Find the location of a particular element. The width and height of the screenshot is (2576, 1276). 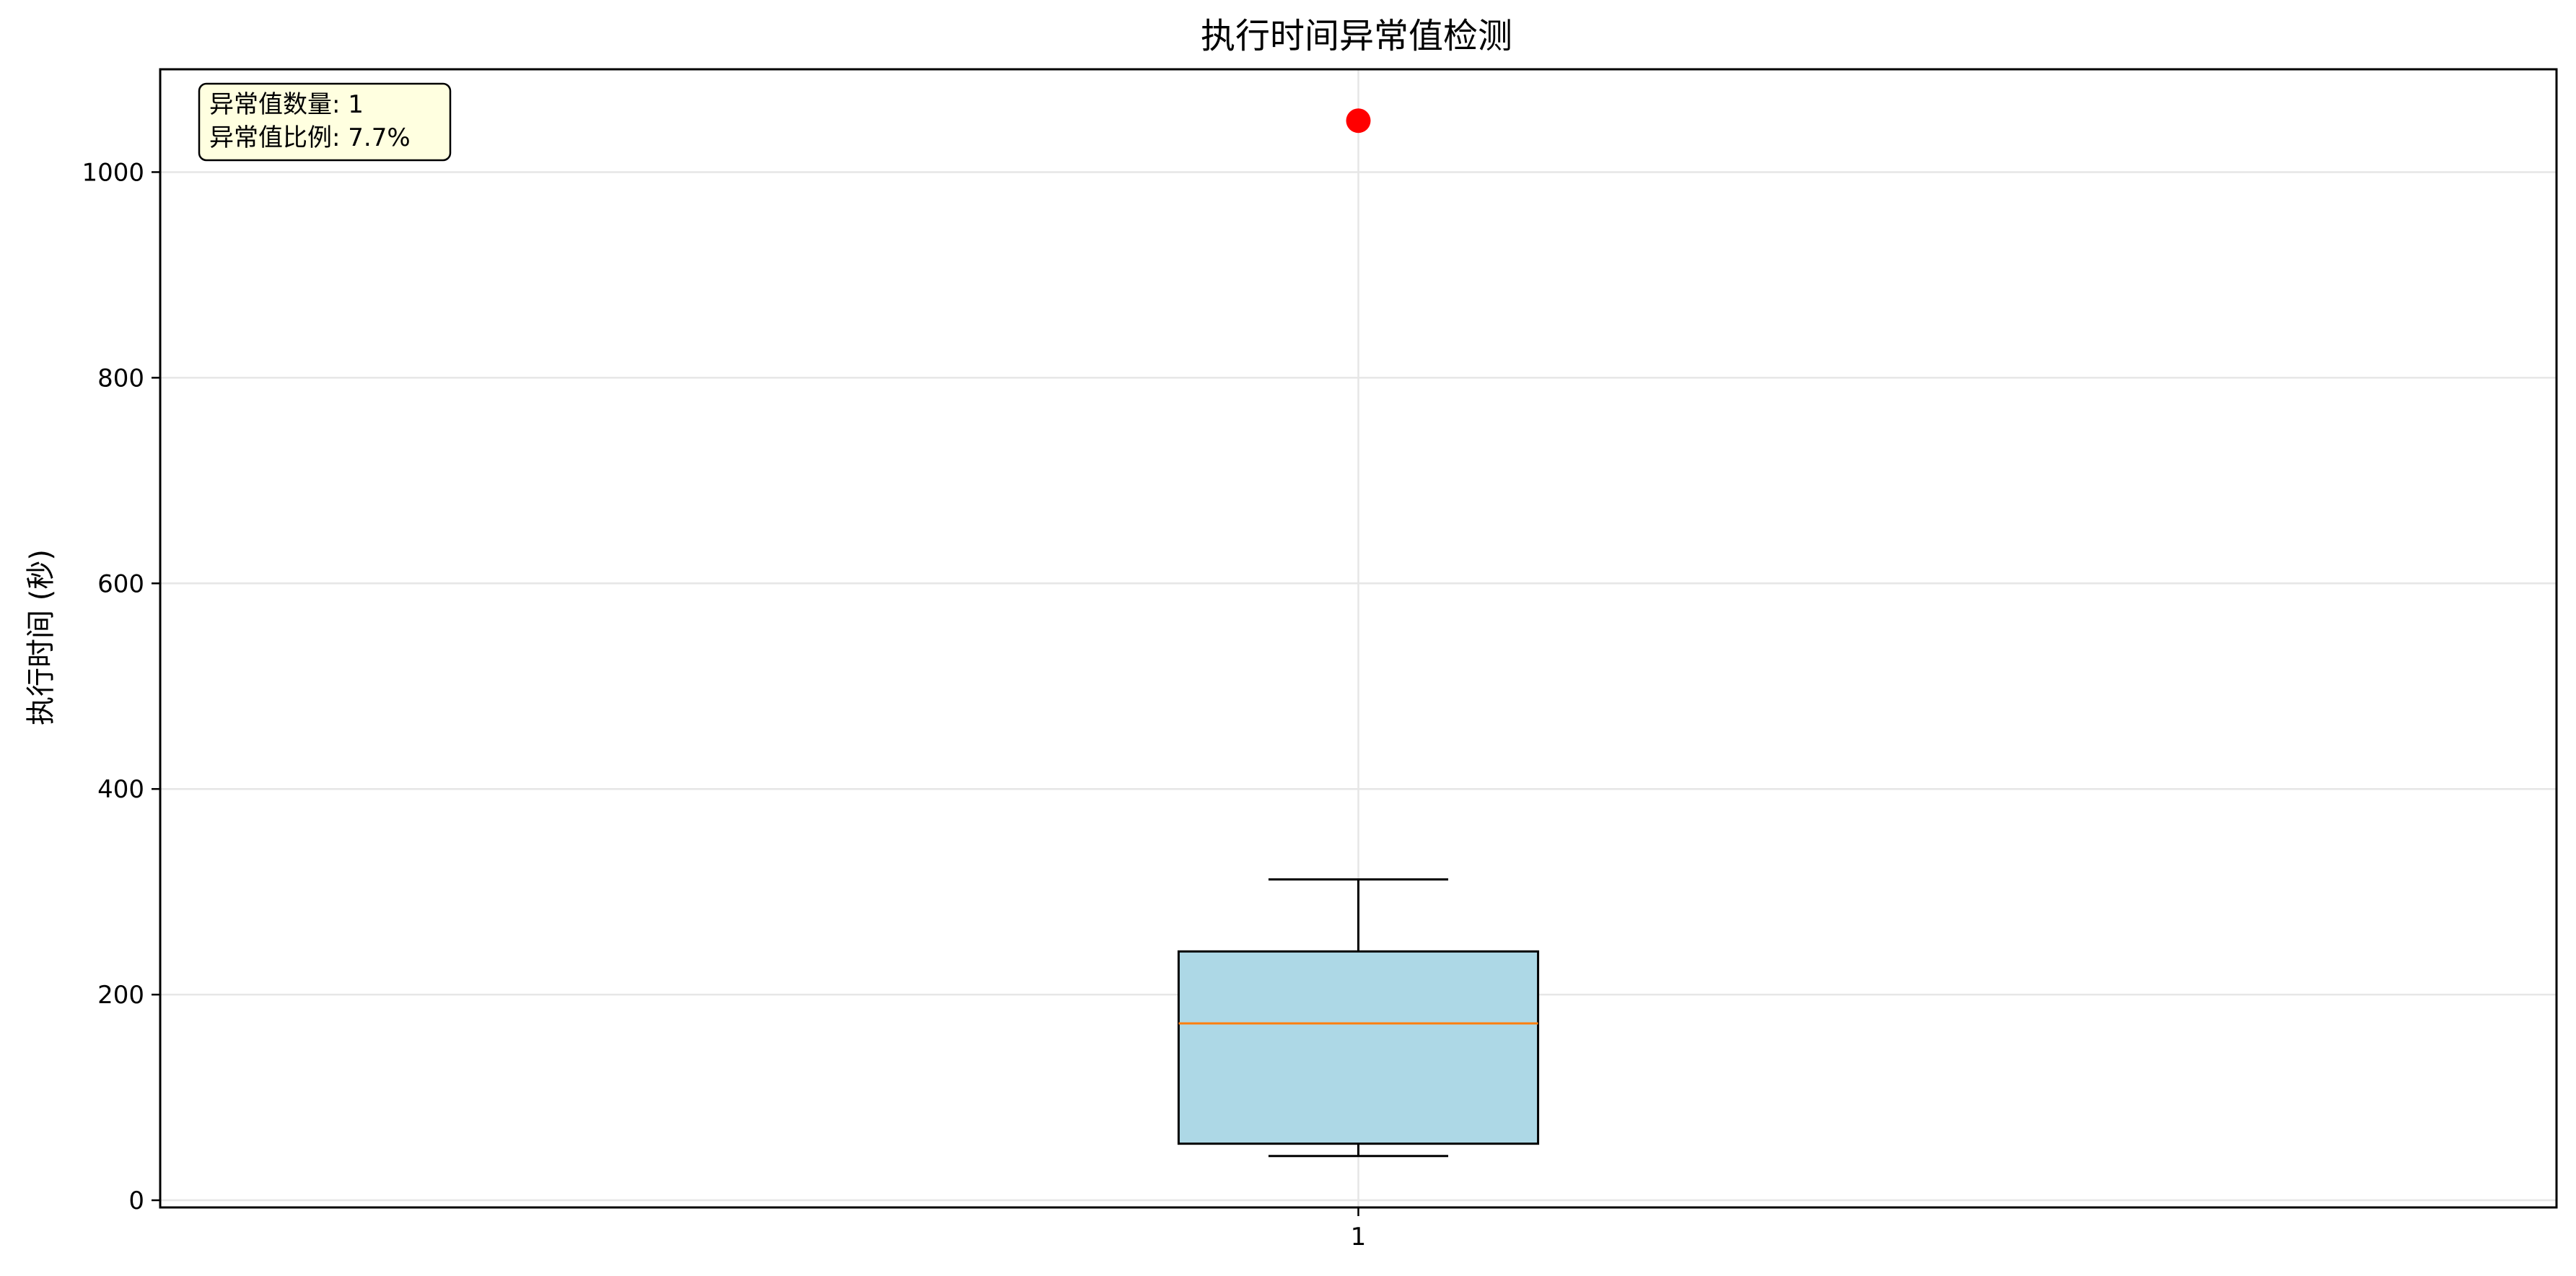

outlier-count-text: 异常值数量: 1 is located at coordinates (286, 104).